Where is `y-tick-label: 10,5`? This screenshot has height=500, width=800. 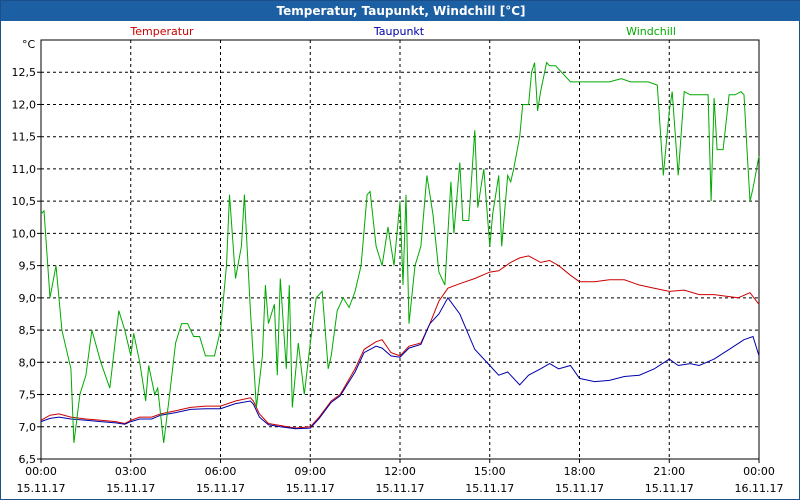
y-tick-label: 10,5 is located at coordinates (24, 201).